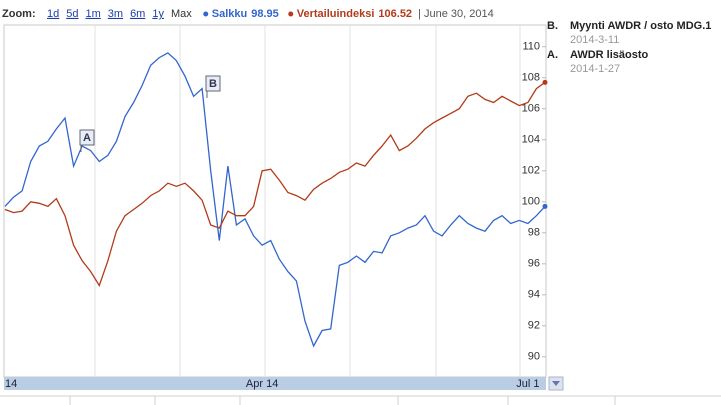 The image size is (721, 405). What do you see at coordinates (456, 14) in the screenshot?
I see `legend-date: | June 30, 2014` at bounding box center [456, 14].